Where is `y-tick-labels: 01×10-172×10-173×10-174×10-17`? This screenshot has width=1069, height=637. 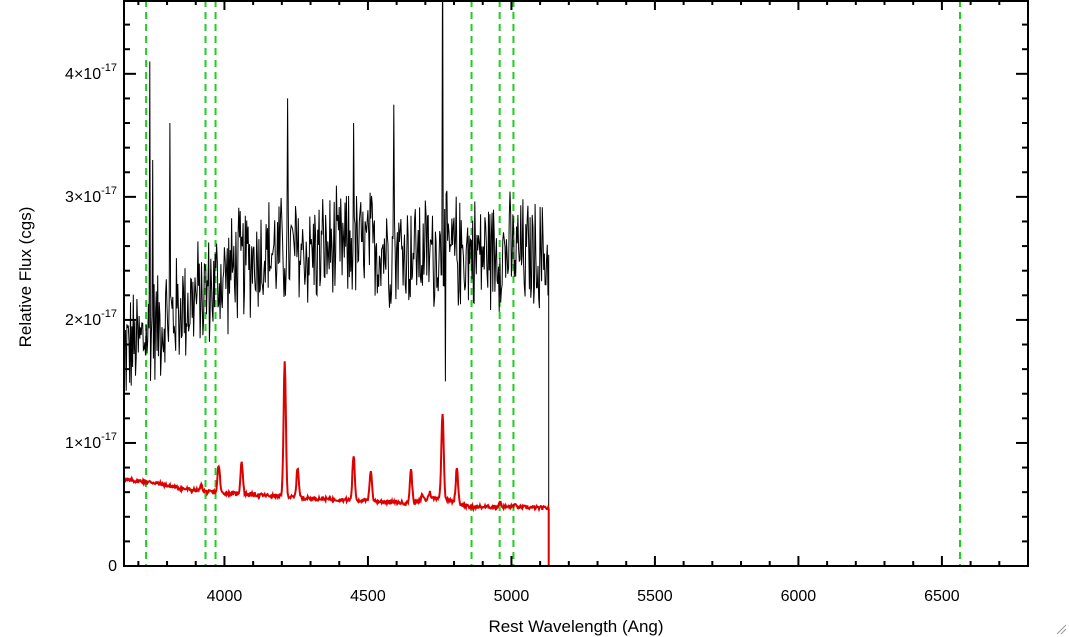
y-tick-labels: 01×10-172×10-173×10-174×10-17 is located at coordinates (91, 318).